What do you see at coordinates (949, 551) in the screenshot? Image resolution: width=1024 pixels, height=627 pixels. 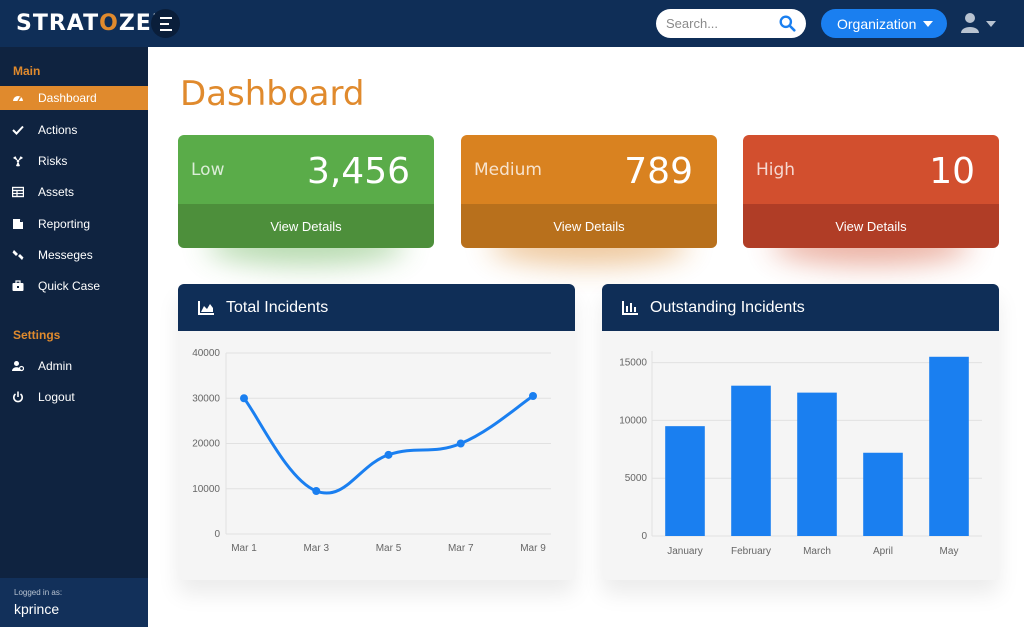 I see `x-tick-label: May` at bounding box center [949, 551].